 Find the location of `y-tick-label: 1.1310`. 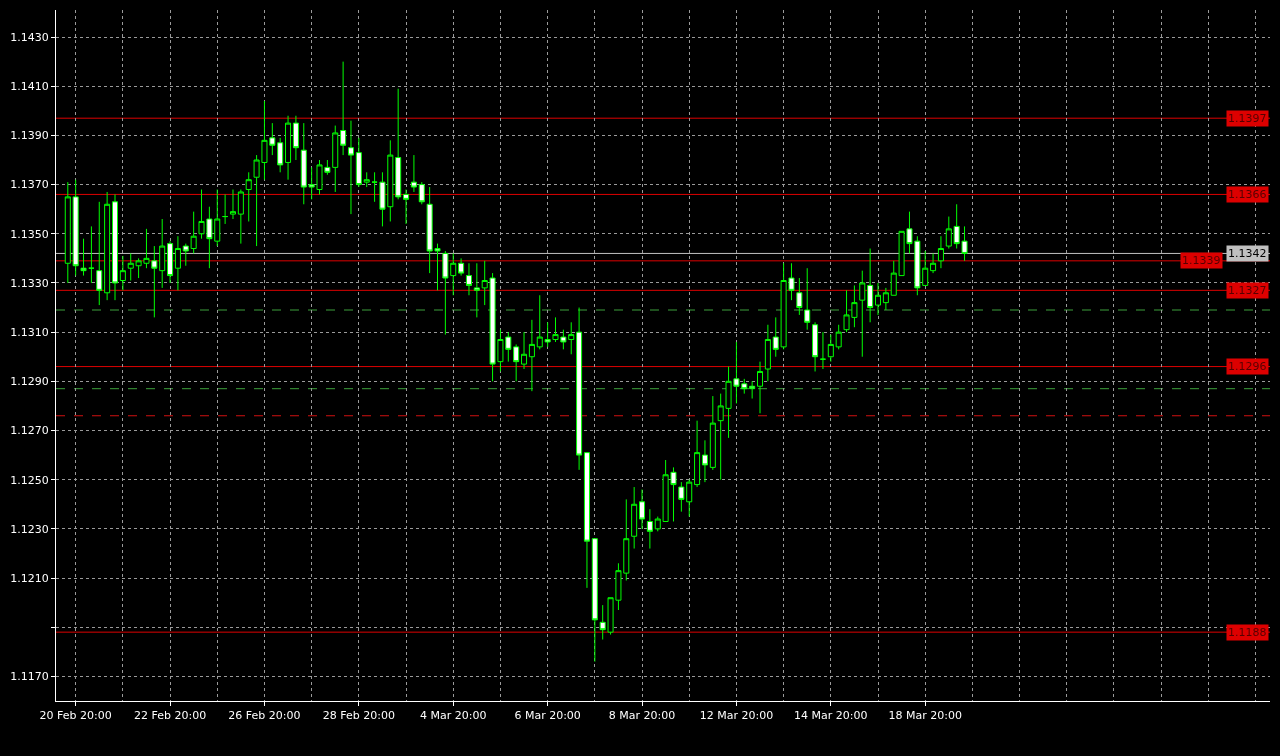

y-tick-label: 1.1310 is located at coordinates (29, 332).